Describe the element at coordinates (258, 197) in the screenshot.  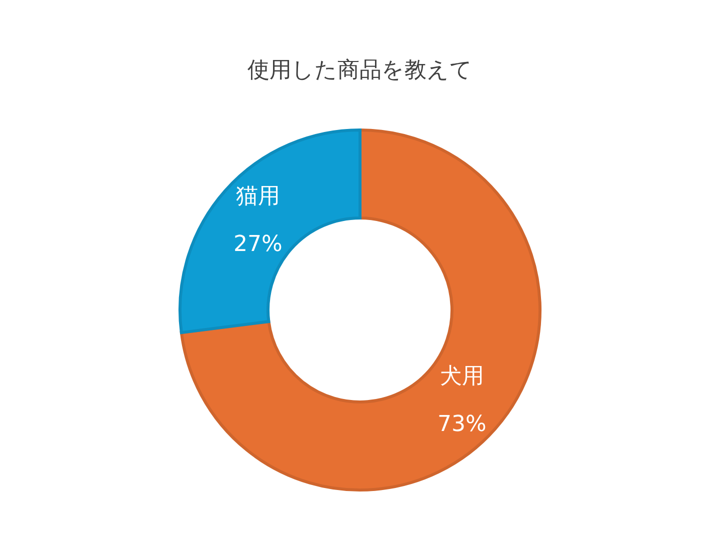
I see `slice-label: 猫用` at that location.